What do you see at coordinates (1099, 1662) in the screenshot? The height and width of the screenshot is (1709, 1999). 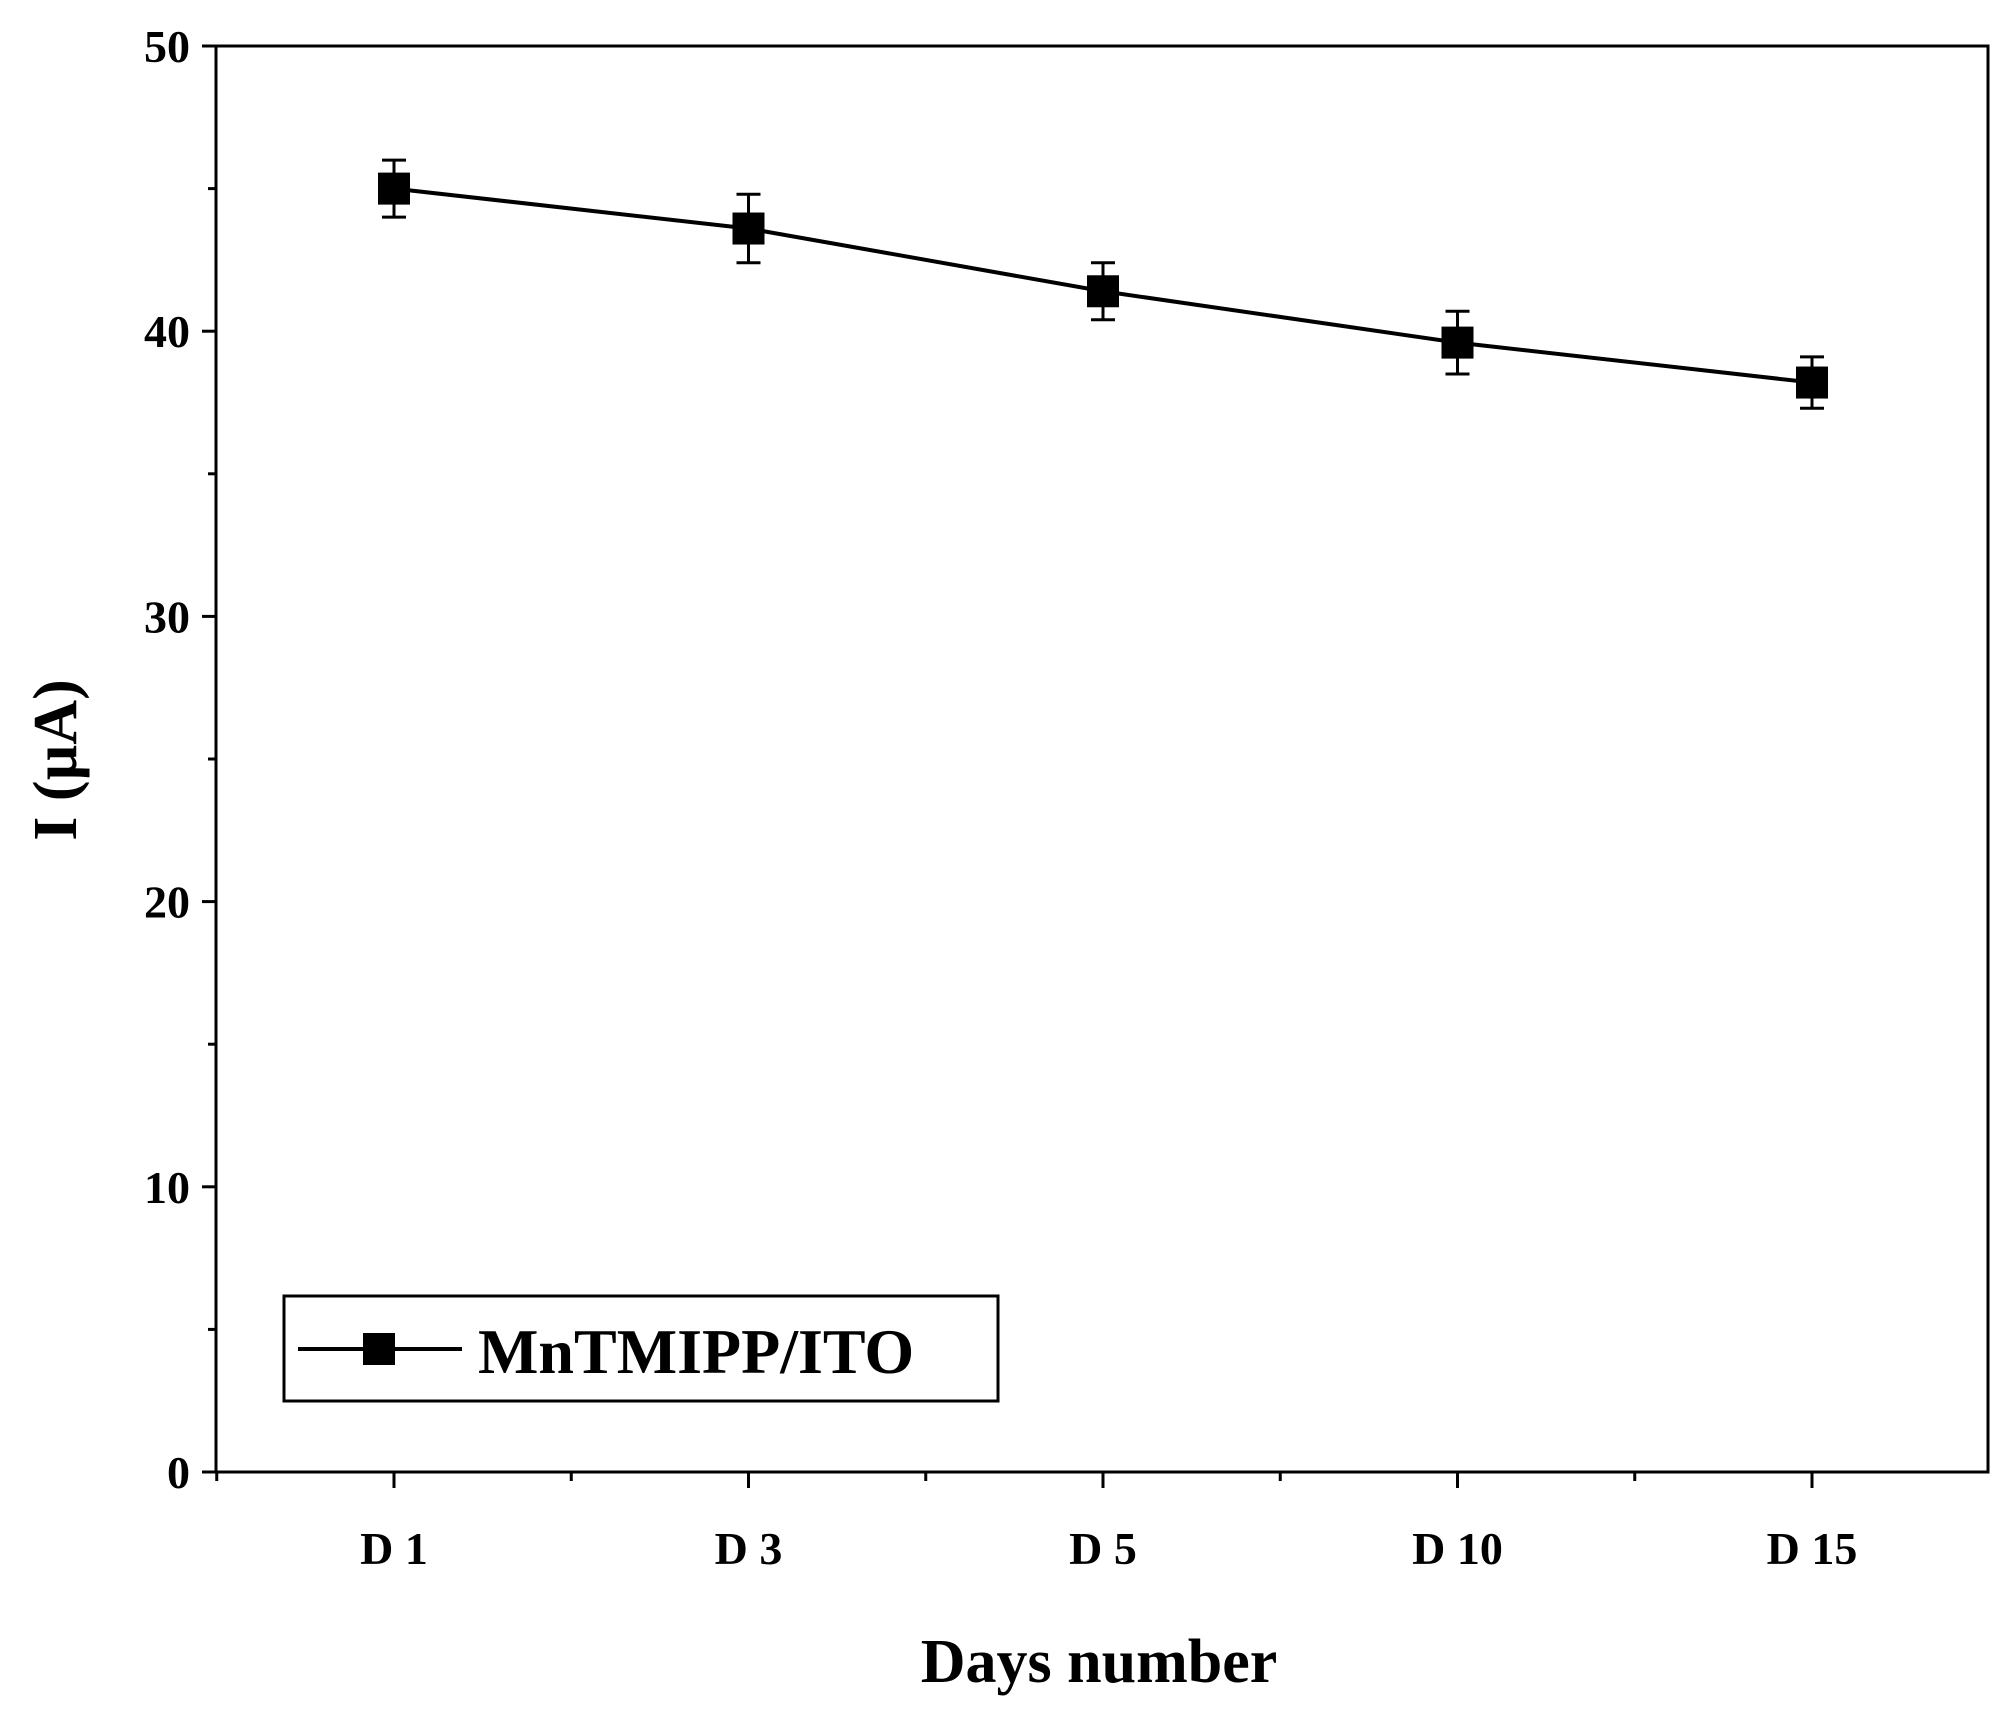 I see `x-axis-title: Days number` at bounding box center [1099, 1662].